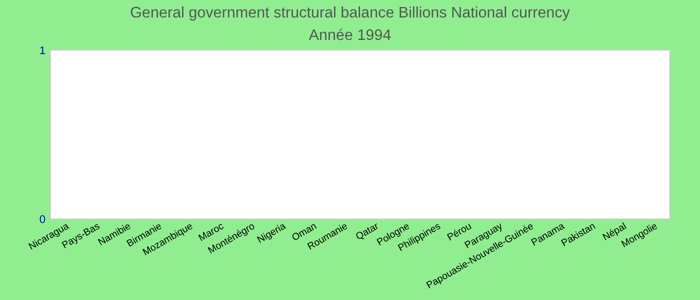 This screenshot has height=300, width=700. Describe the element at coordinates (43, 219) in the screenshot. I see `y-tick-label: 0` at that location.